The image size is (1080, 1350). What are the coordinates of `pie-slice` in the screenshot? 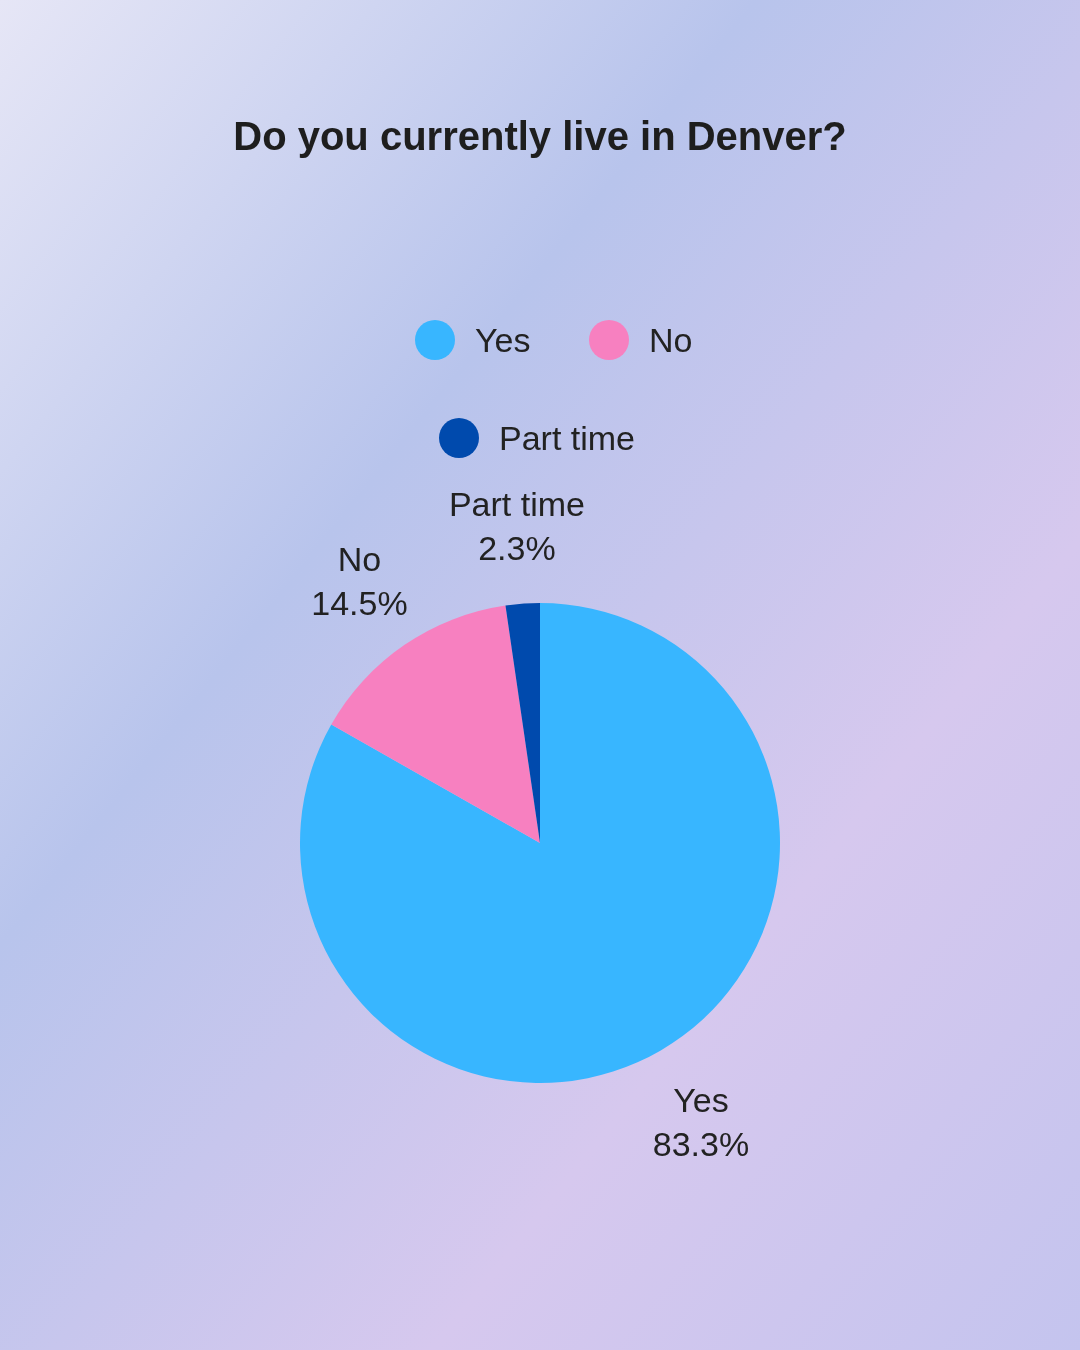 It's located at (522, 723).